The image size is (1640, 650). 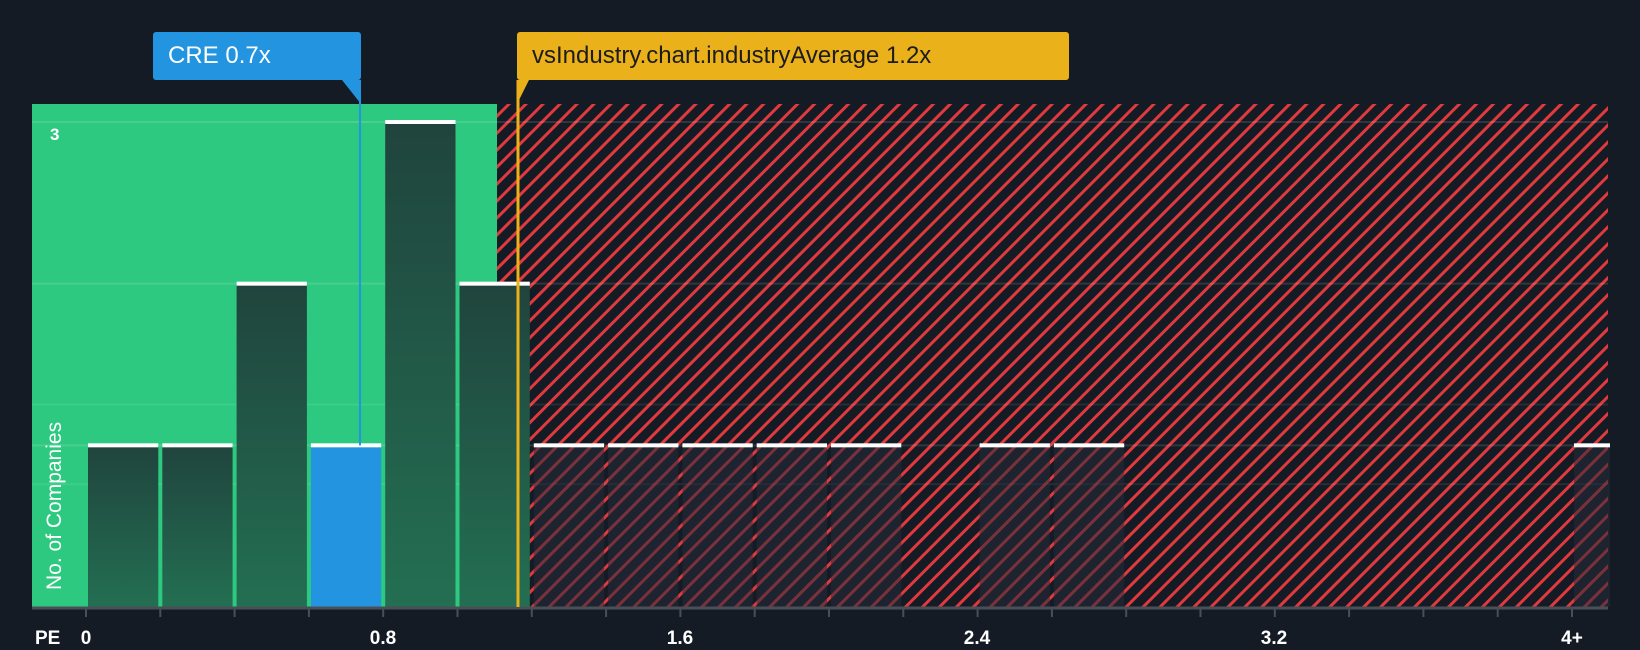 I want to click on x-axis-title: PE, so click(x=48, y=638).